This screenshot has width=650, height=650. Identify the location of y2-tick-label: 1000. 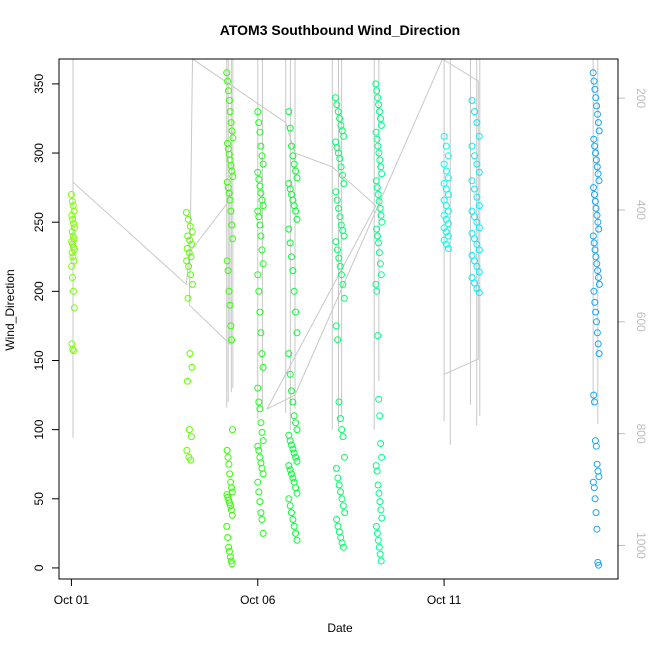
(641, 545).